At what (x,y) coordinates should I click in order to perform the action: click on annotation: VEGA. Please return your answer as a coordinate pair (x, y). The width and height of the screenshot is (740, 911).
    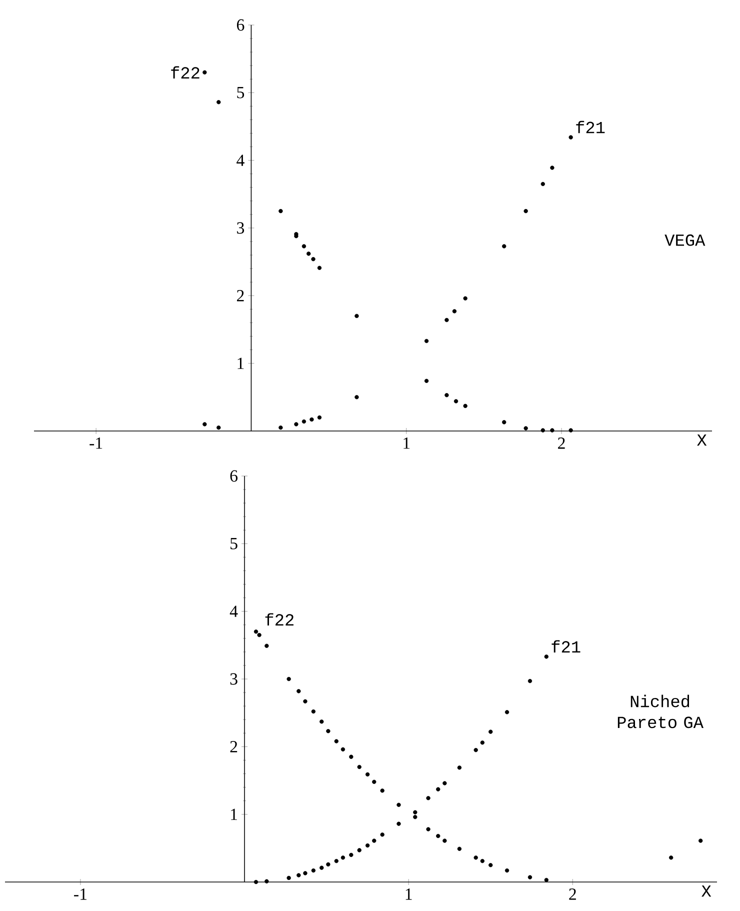
    Looking at the image, I should click on (685, 240).